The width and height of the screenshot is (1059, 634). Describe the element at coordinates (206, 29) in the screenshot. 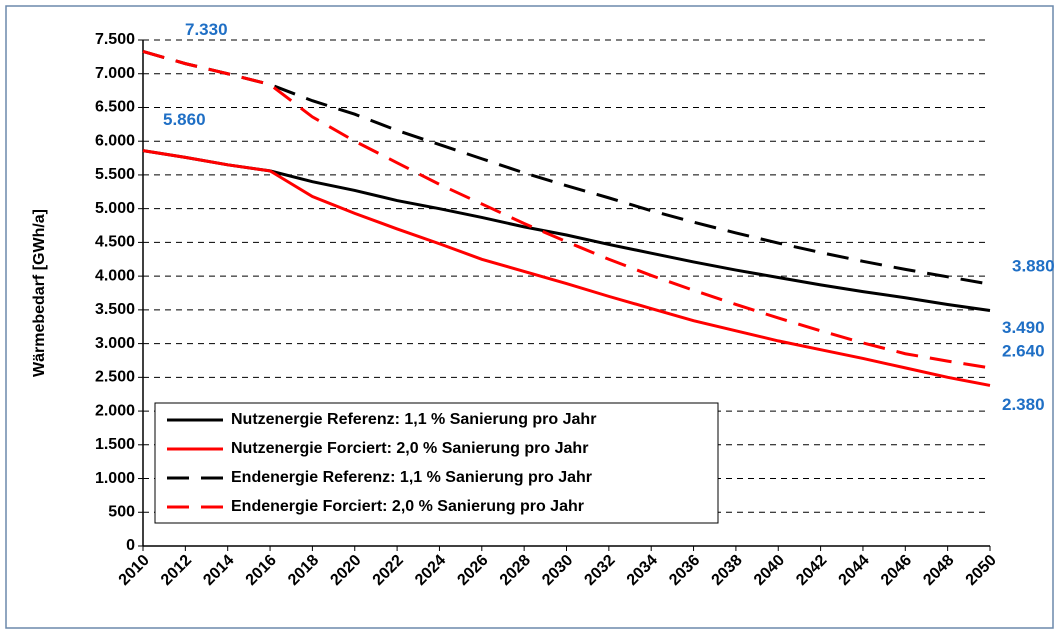

I see `value-label: 7.330` at that location.